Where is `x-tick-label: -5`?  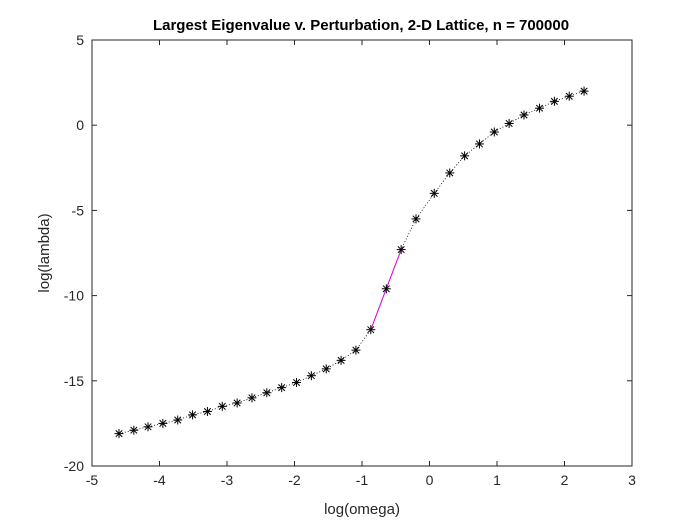
x-tick-label: -5 is located at coordinates (92, 480).